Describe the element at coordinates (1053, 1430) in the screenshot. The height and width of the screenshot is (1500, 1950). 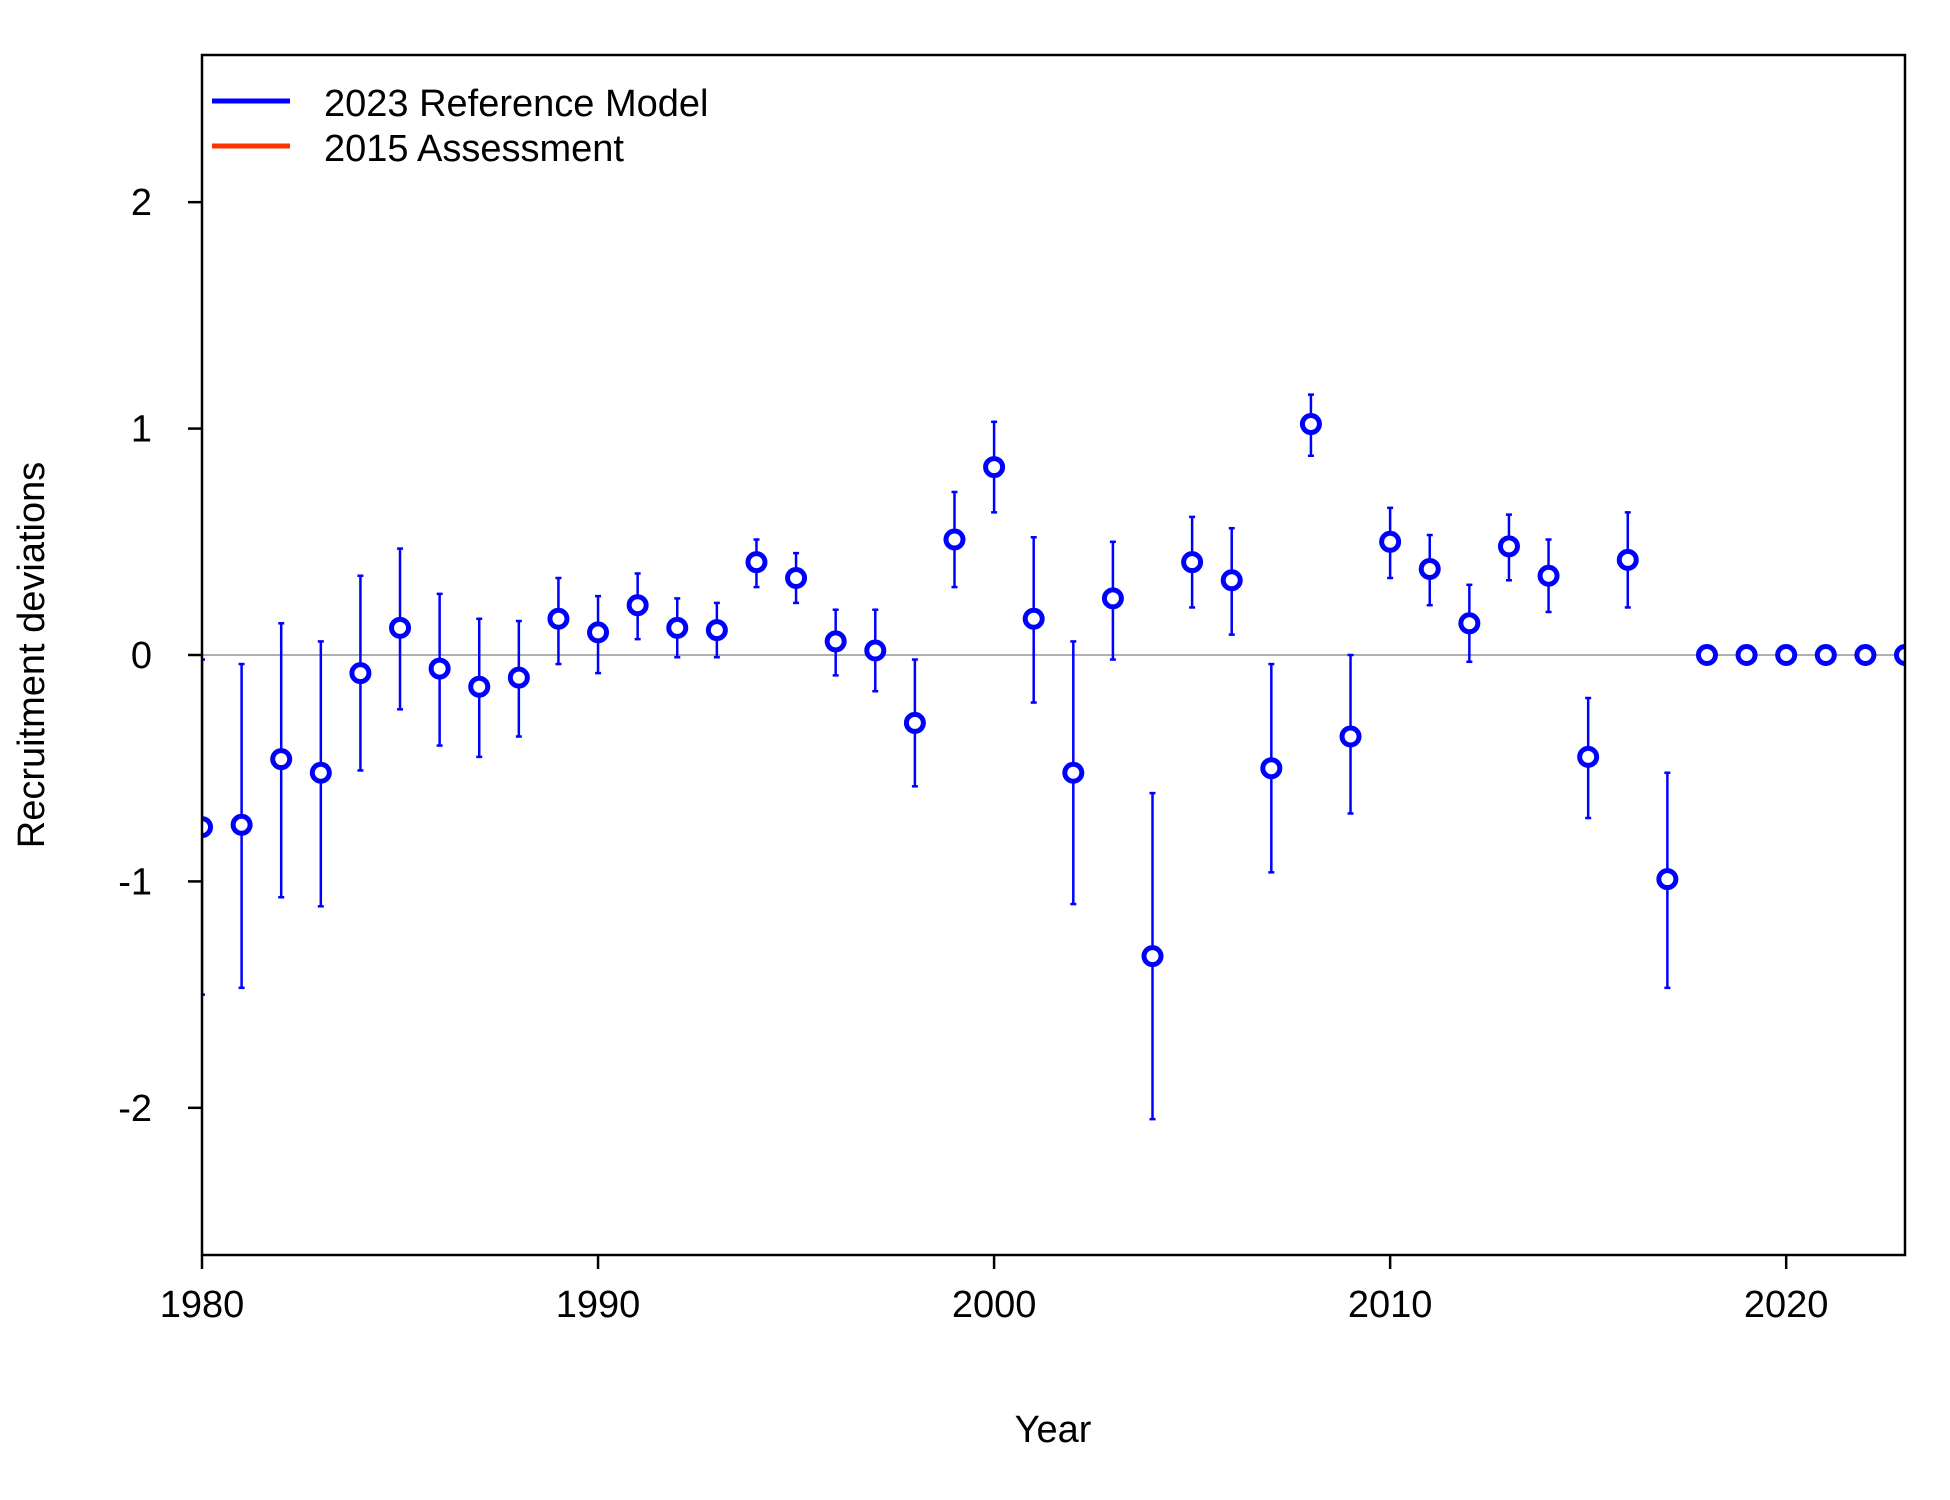
I see `x-axis-title: Year` at that location.